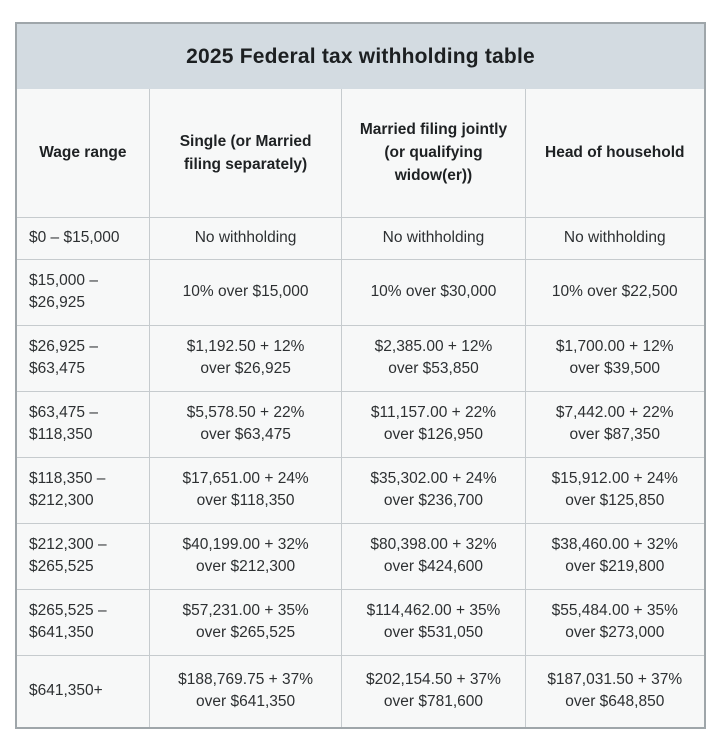 The width and height of the screenshot is (720, 750). What do you see at coordinates (245, 424) in the screenshot?
I see `single-cell: $5,578.50 + 22% over $63,475` at bounding box center [245, 424].